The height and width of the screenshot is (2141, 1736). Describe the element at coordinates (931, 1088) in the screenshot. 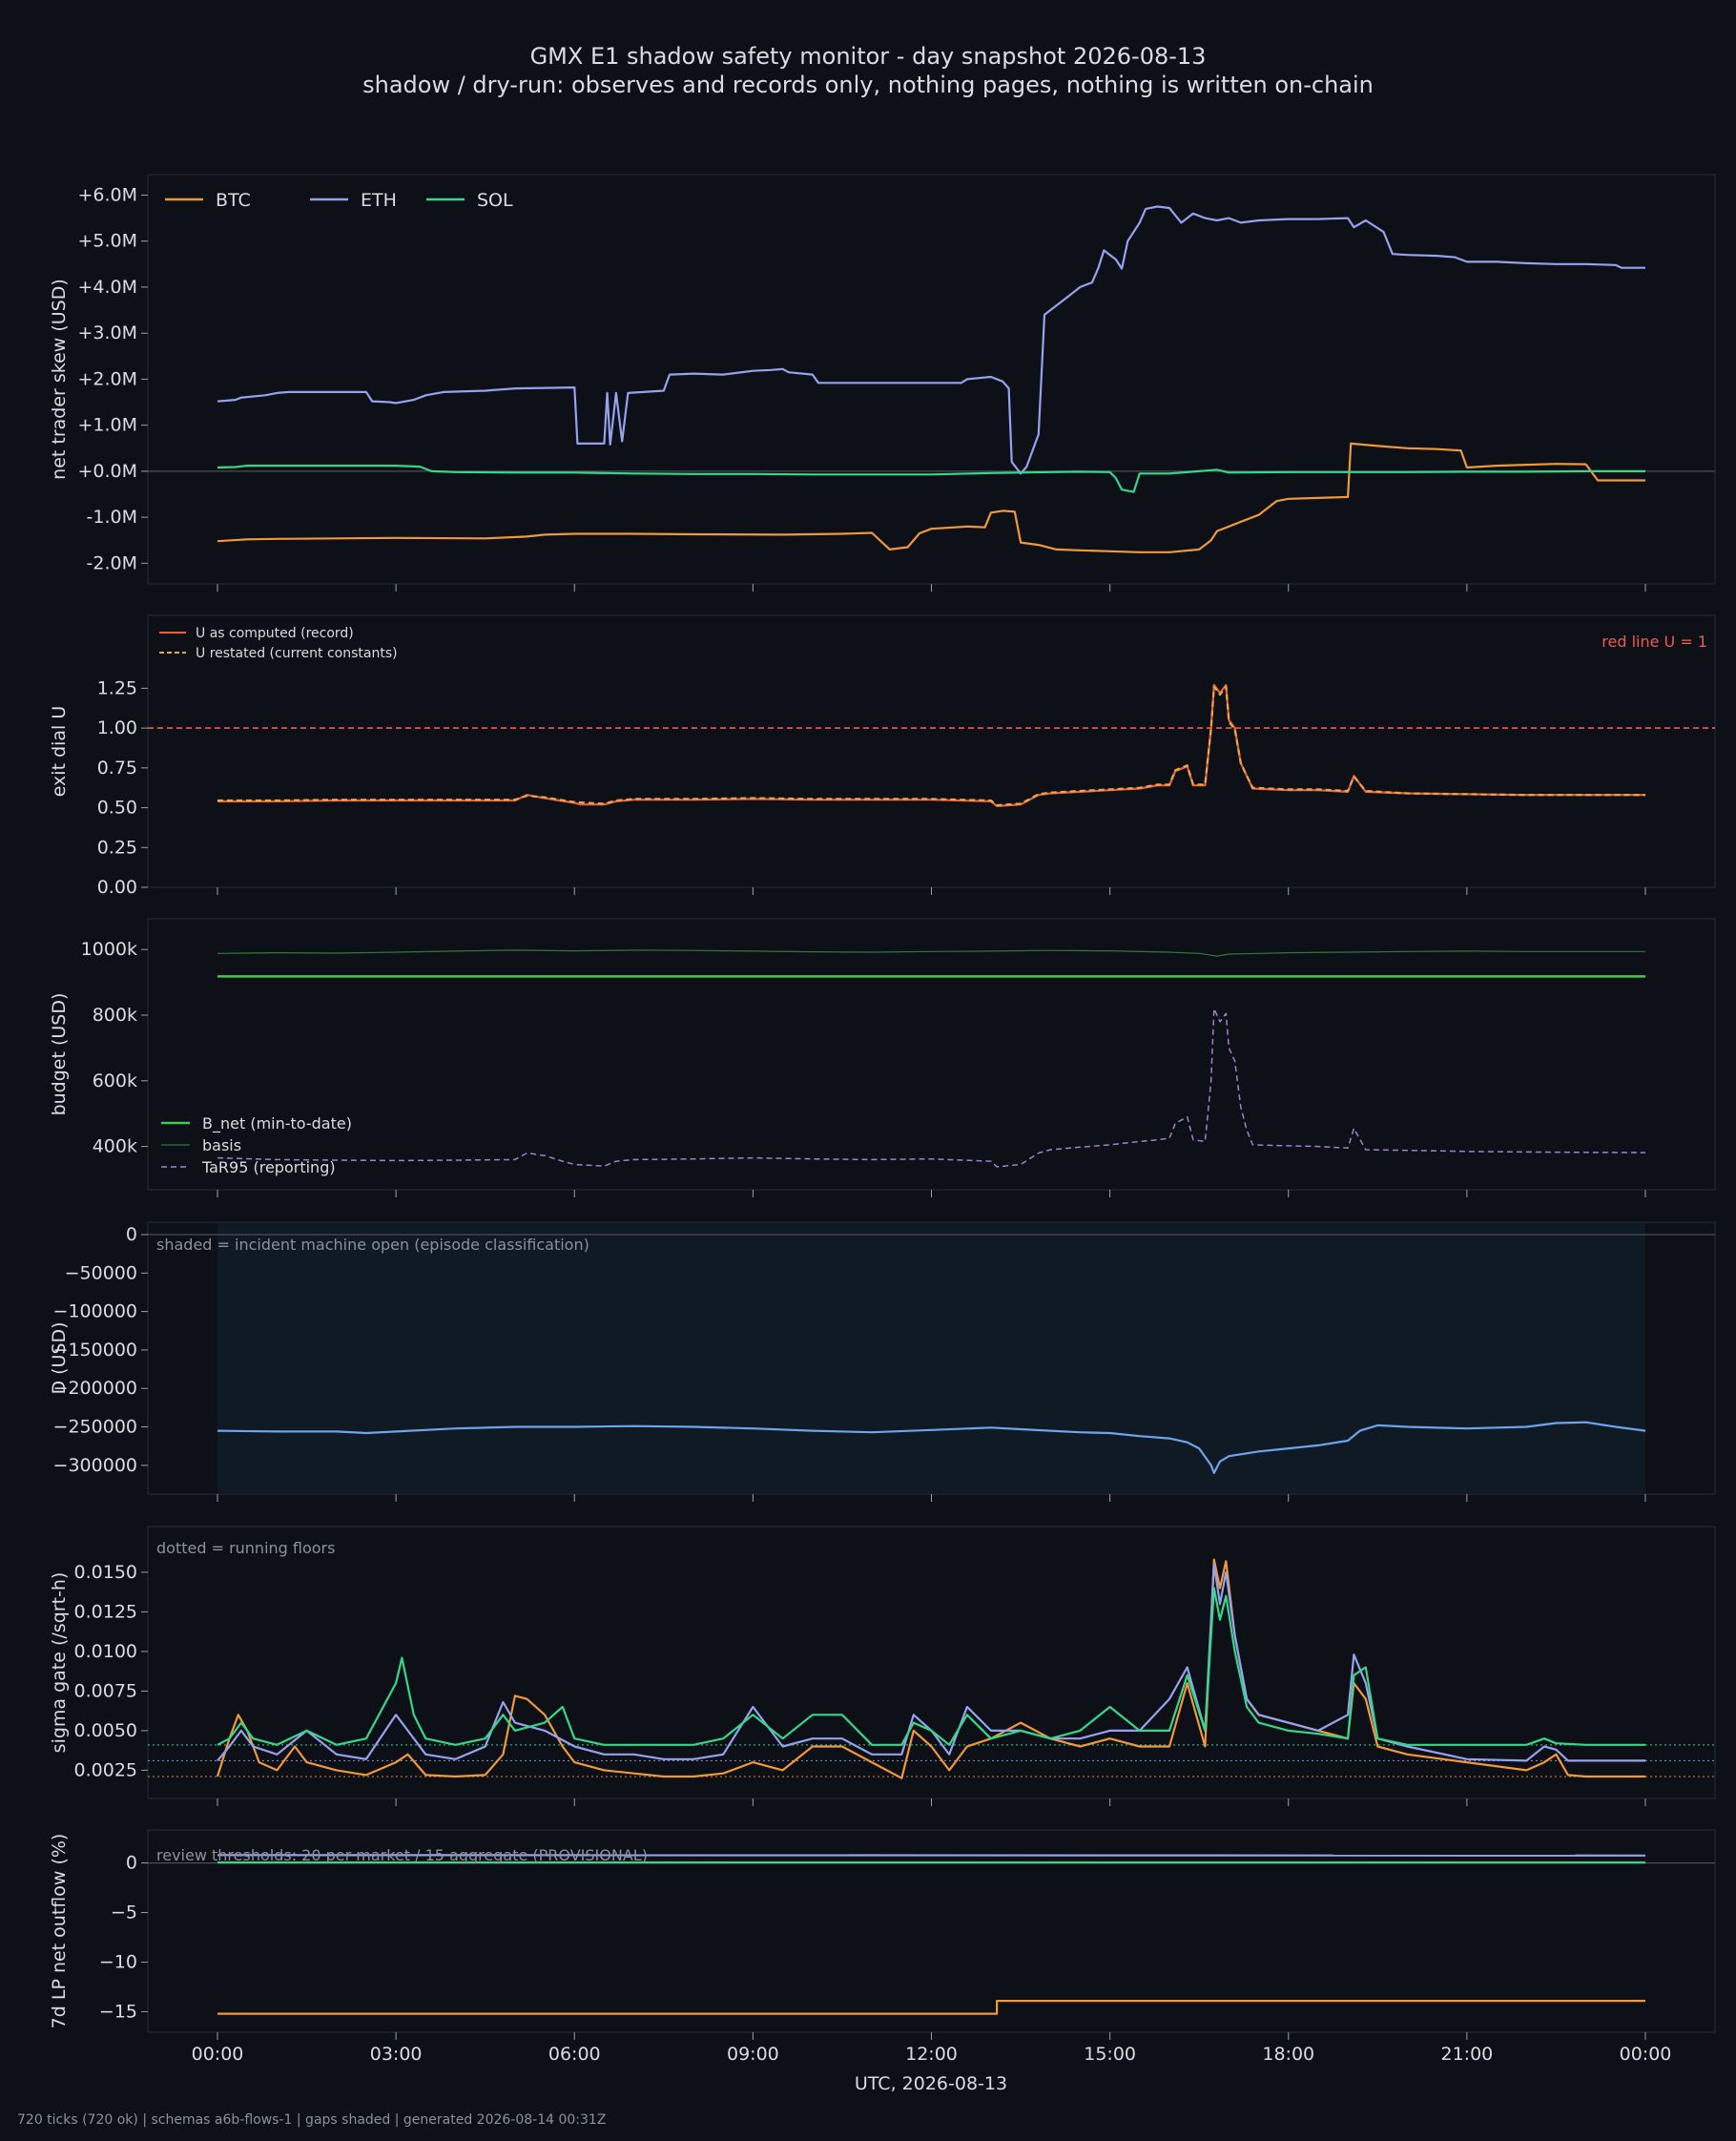

I see `series-line-tar95-reporting` at that location.